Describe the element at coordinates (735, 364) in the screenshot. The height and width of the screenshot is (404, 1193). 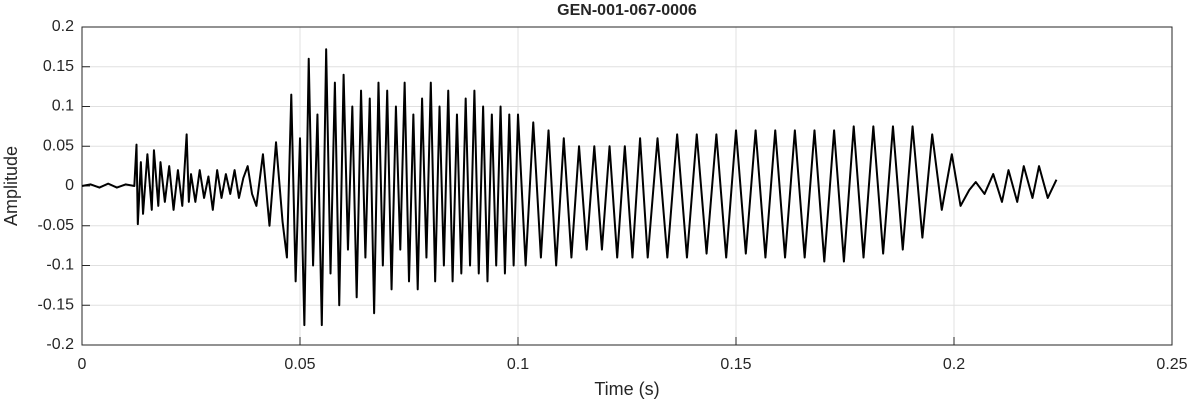
I see `x-tick-label: 0.15` at that location.